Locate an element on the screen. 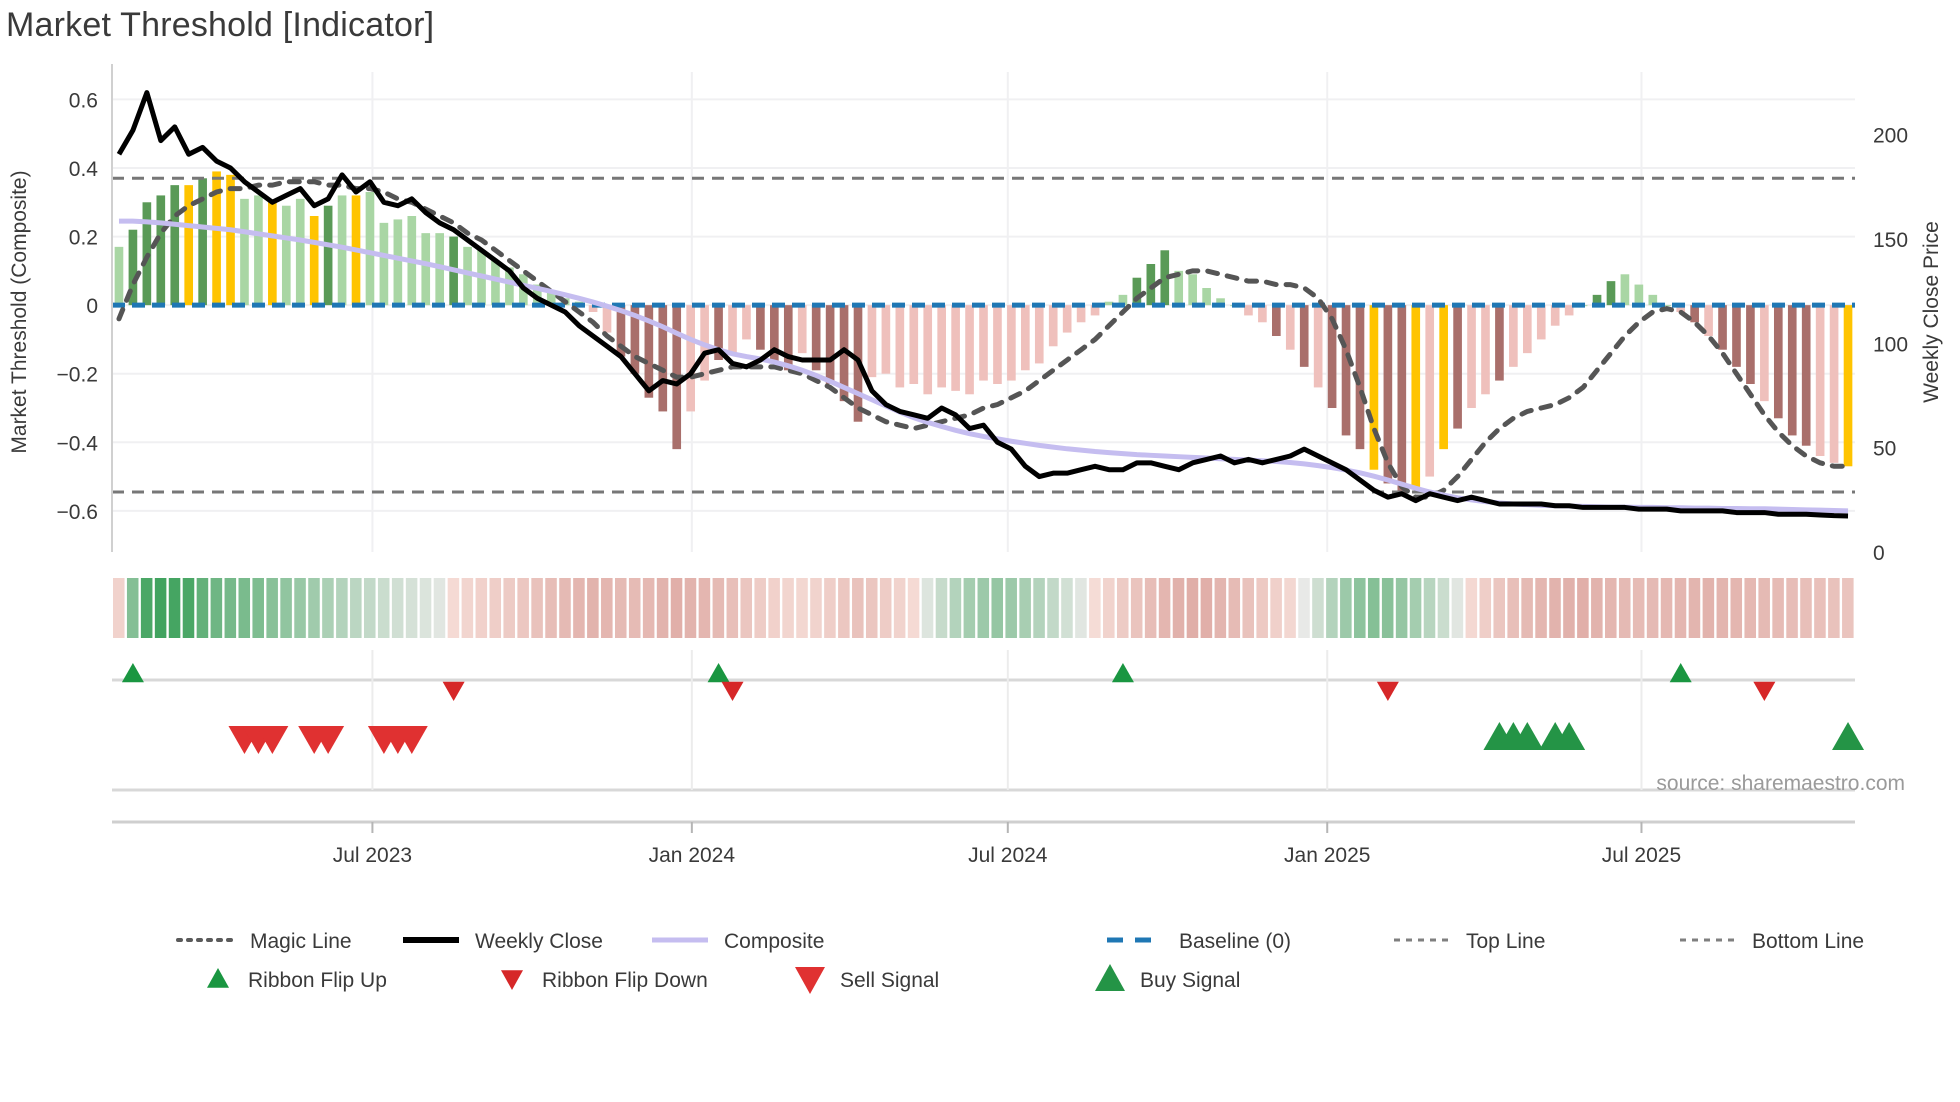 The height and width of the screenshot is (1102, 1960). right-axis-tick-label: 150 is located at coordinates (1890, 240).